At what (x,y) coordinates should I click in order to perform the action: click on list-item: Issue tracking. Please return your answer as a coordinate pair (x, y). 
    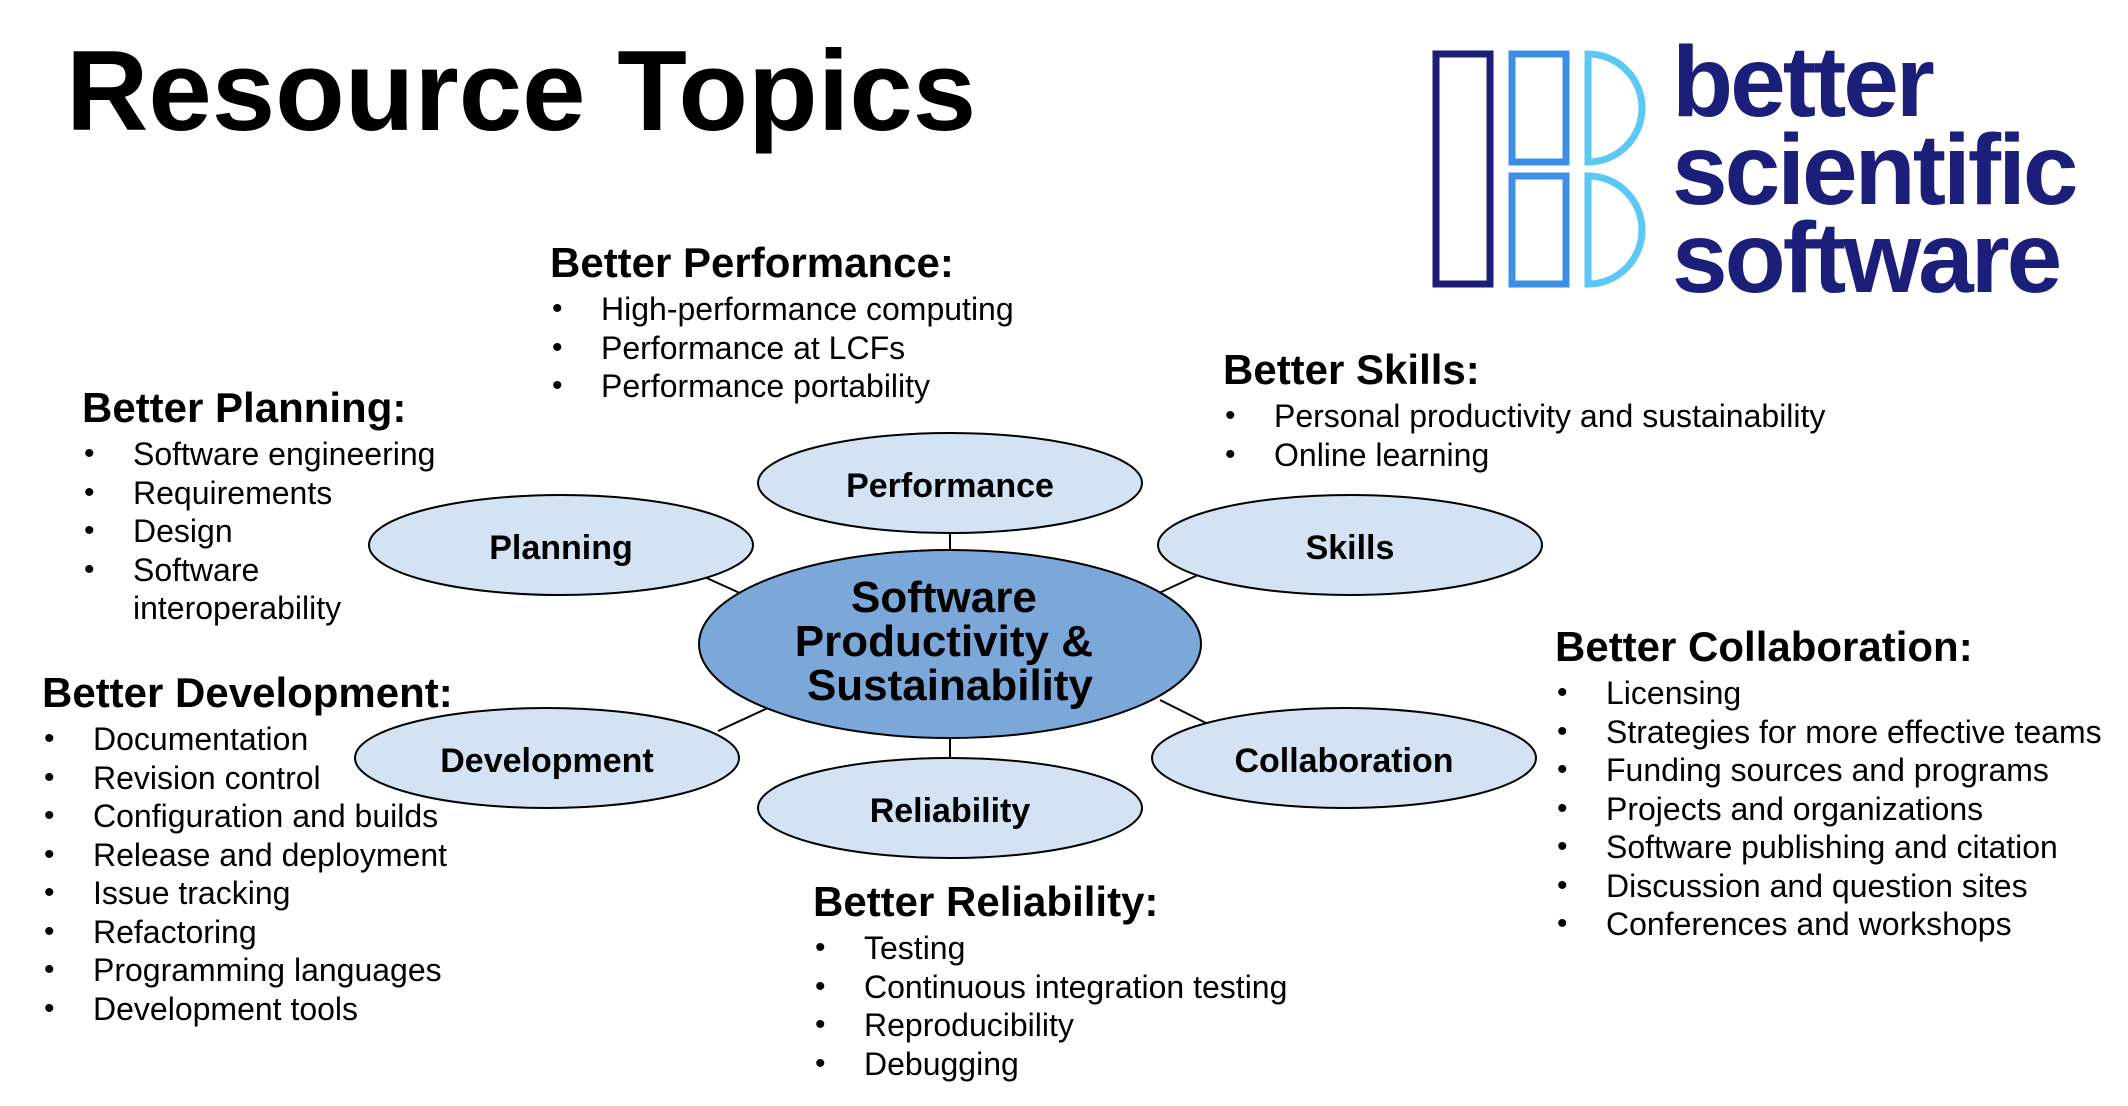
    Looking at the image, I should click on (272, 893).